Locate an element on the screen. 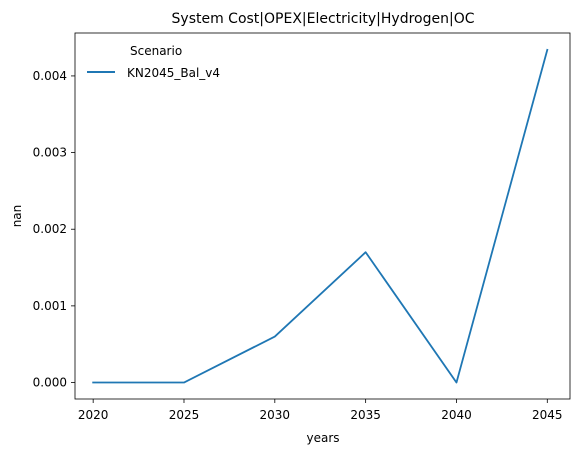 The height and width of the screenshot is (456, 580). legend: Scenario KN2045_Bal_v4 is located at coordinates (153, 62).